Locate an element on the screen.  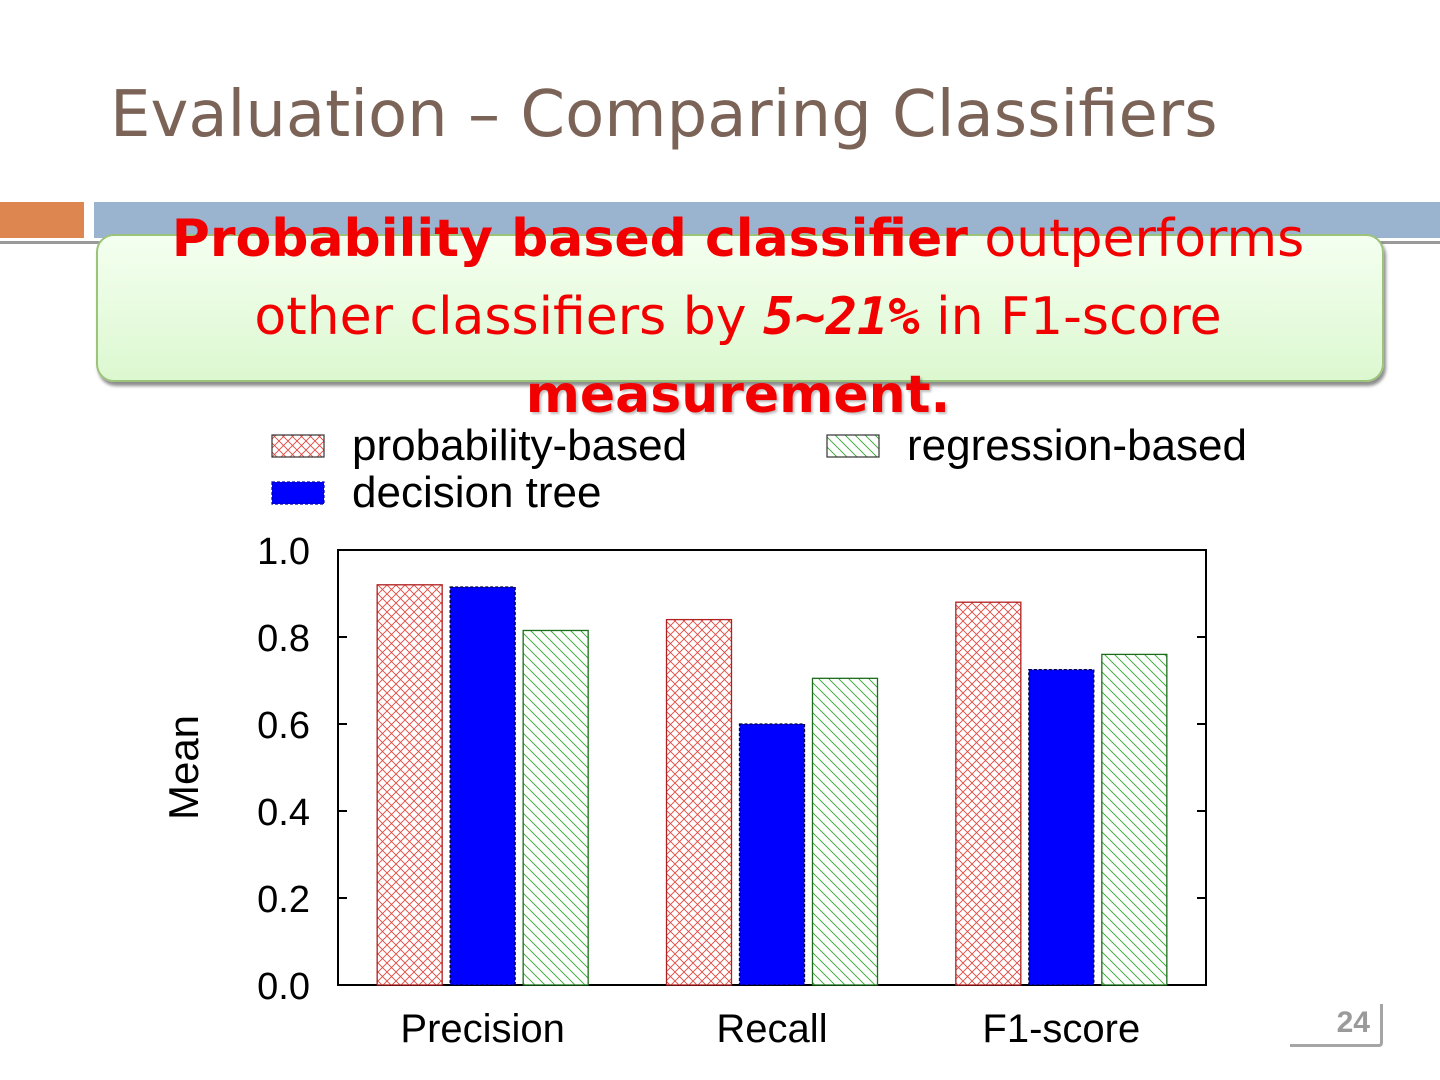
bar-probability-based-precision is located at coordinates (409, 785).